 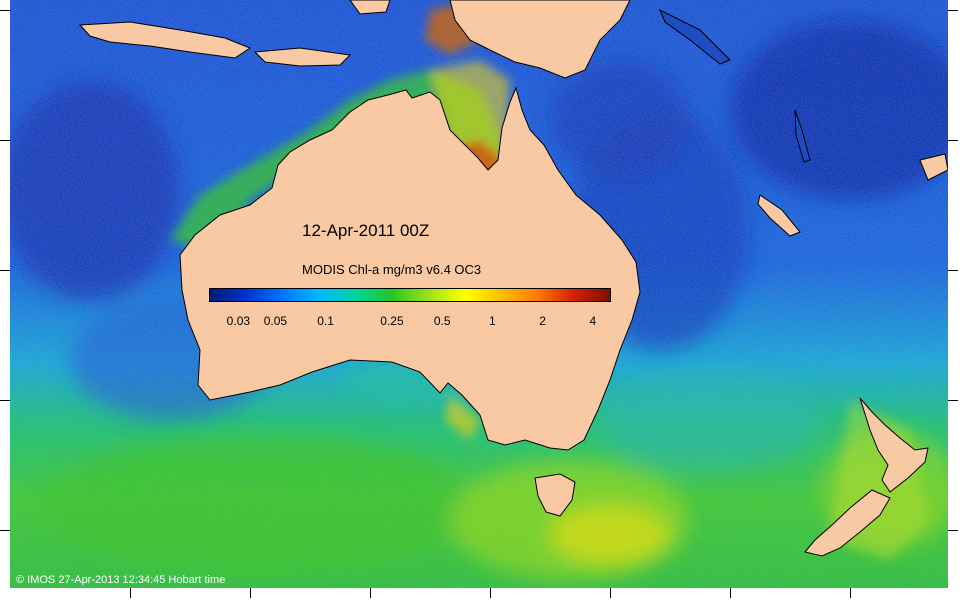 I want to click on new-zealand-north, so click(x=894, y=445).